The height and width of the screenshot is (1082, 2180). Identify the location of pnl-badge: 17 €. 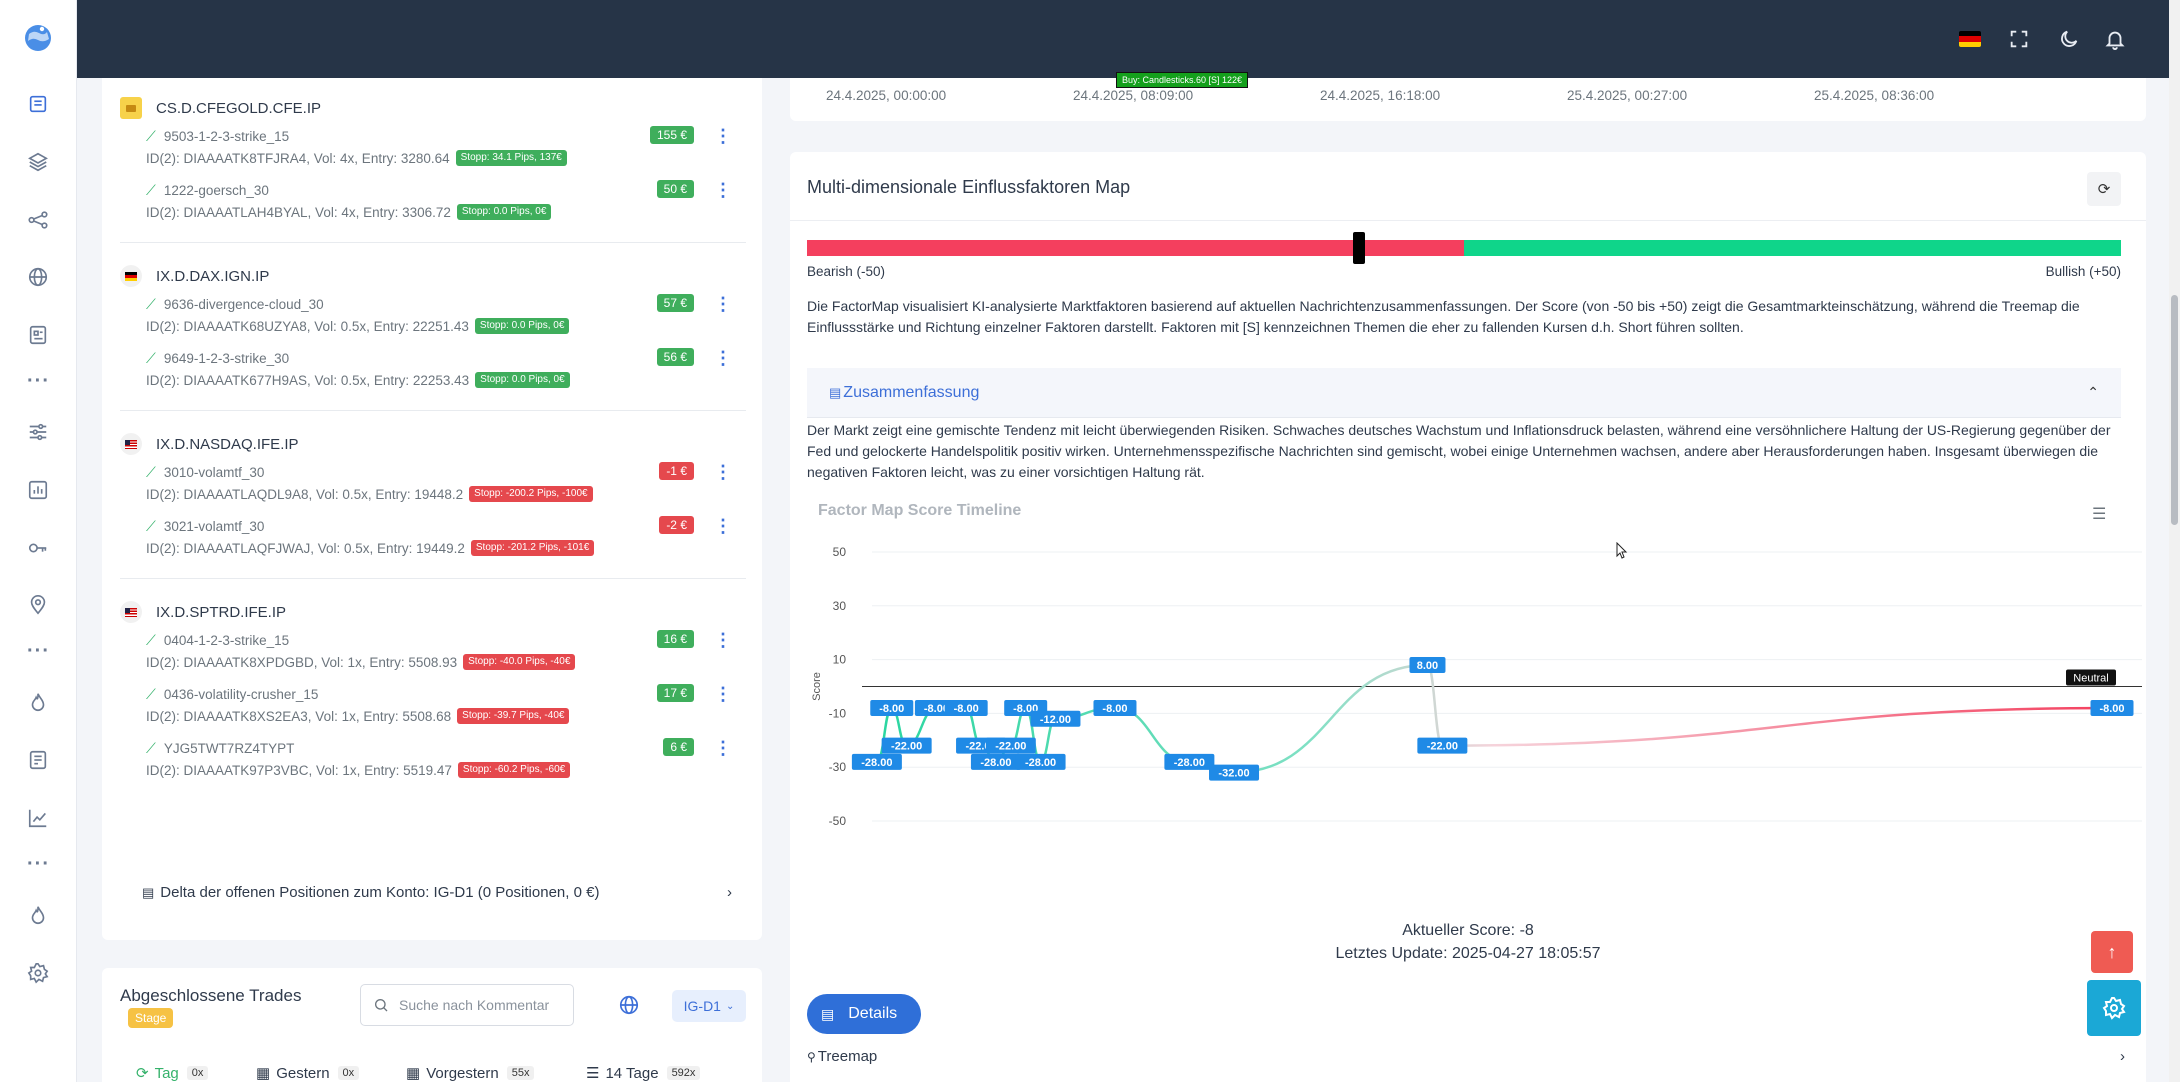
(675, 693).